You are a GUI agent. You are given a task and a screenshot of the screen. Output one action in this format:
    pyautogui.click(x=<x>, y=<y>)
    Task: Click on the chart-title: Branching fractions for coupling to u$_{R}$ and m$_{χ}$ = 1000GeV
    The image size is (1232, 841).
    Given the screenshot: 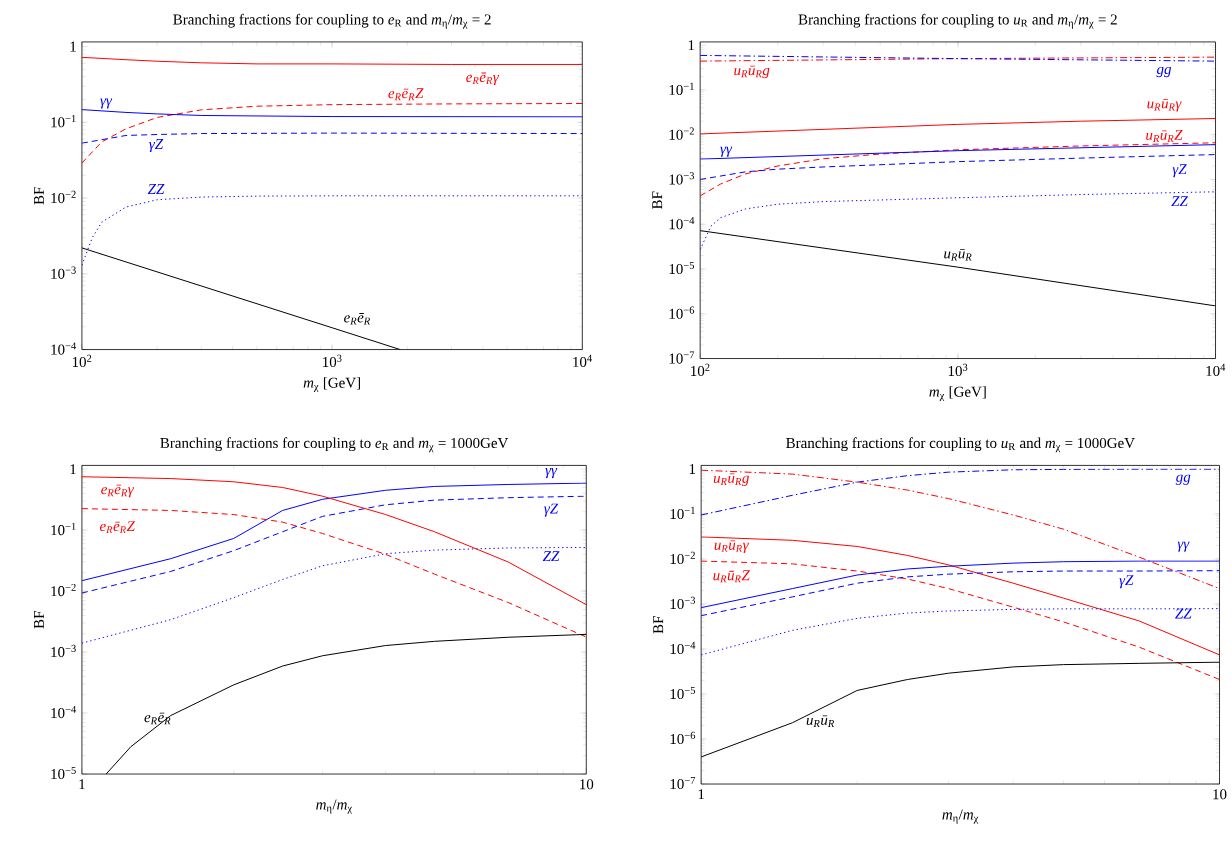 What is the action you would take?
    pyautogui.click(x=960, y=445)
    